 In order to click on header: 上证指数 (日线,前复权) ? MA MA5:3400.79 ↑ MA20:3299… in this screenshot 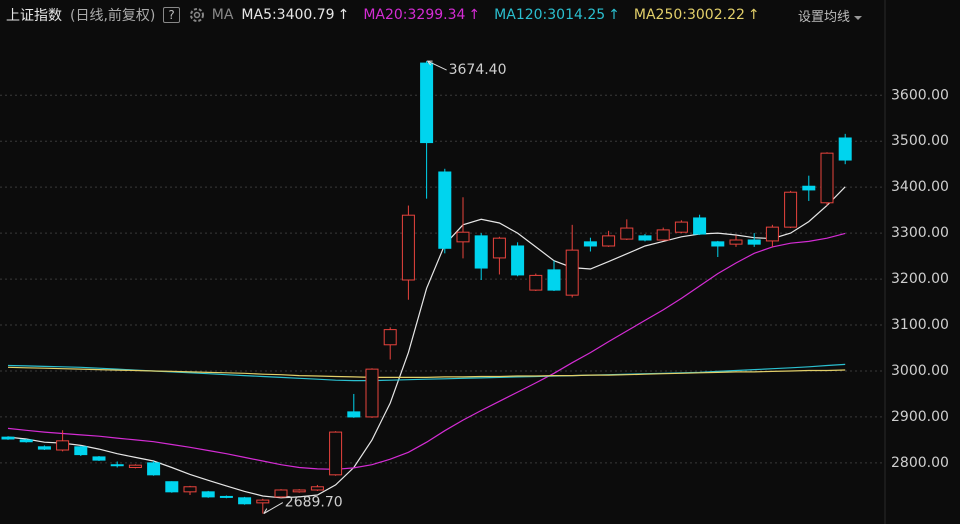, I will do `click(440, 15)`.